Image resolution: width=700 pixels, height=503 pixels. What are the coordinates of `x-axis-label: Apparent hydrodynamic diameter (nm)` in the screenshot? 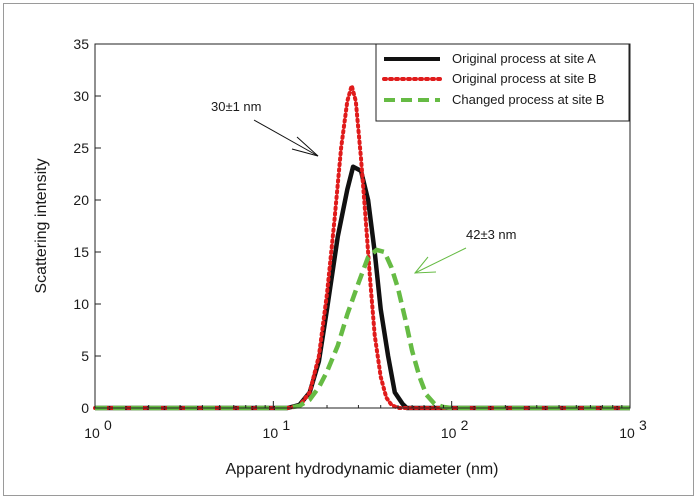 It's located at (361, 469).